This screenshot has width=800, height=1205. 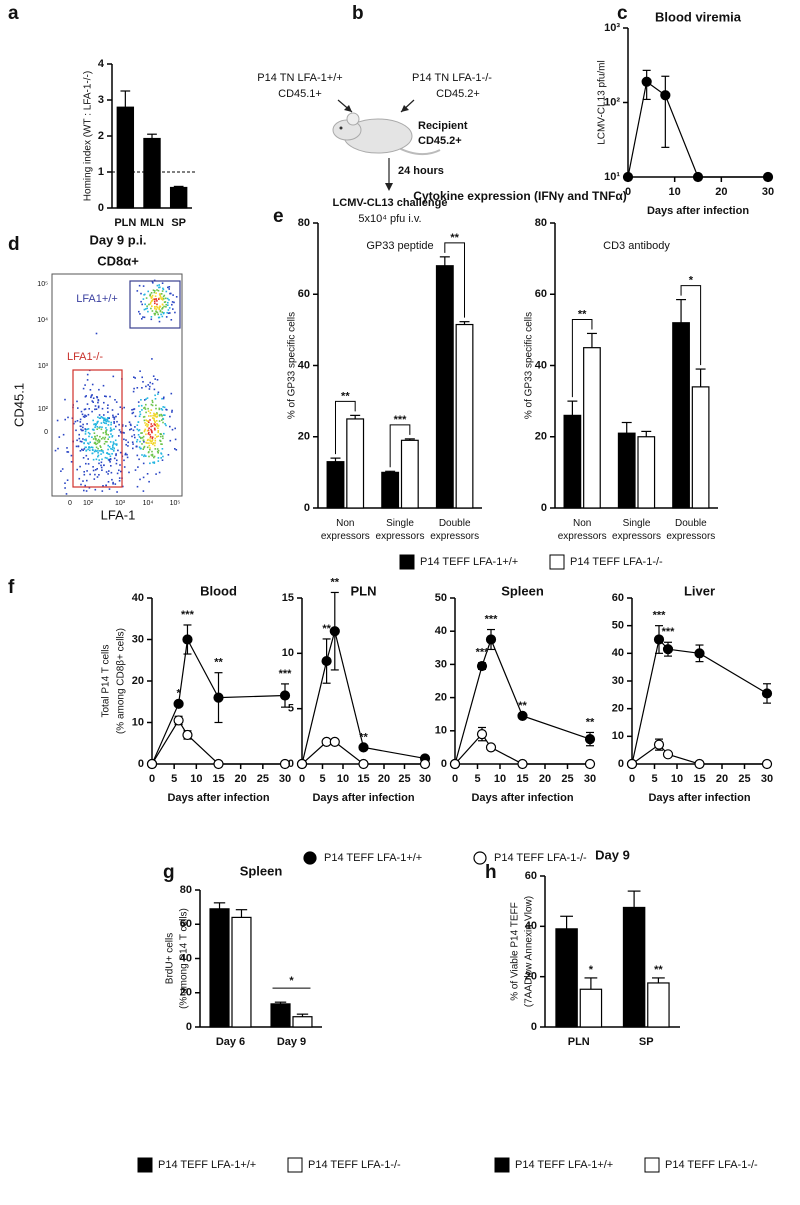 What do you see at coordinates (744, 779) in the screenshot?
I see `x-tick-label: 25` at bounding box center [744, 779].